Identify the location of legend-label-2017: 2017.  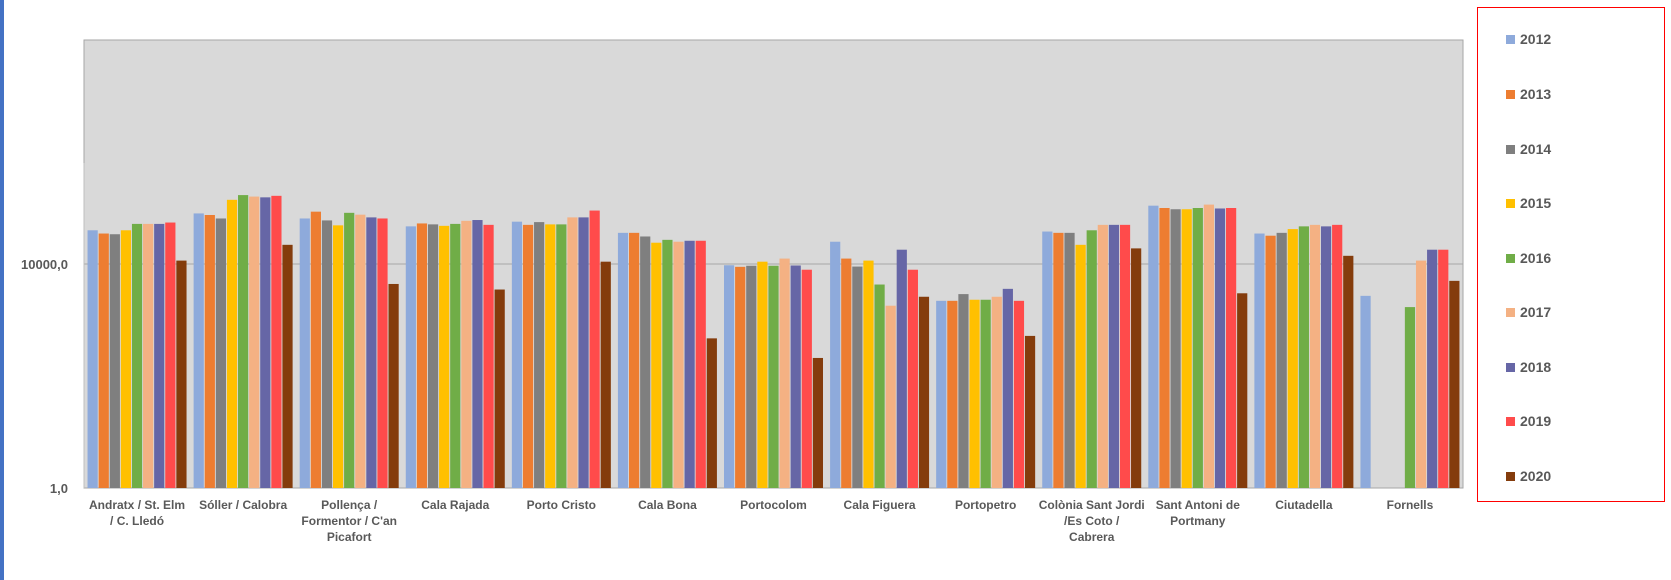
(1536, 312).